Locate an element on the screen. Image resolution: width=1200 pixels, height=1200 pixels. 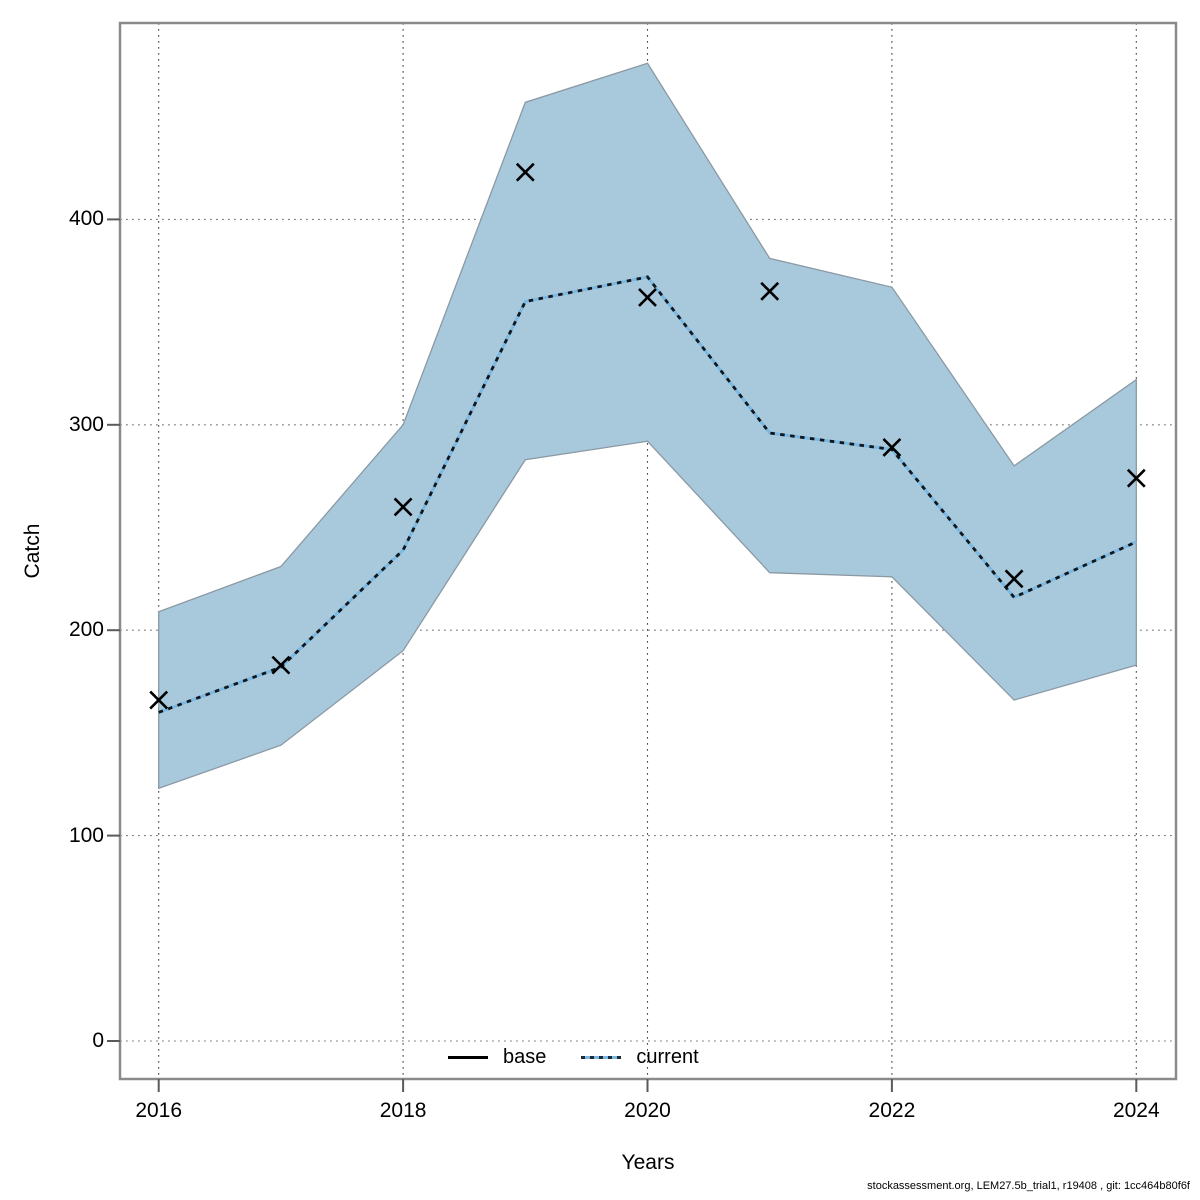
x-axis-title: Years is located at coordinates (648, 1162).